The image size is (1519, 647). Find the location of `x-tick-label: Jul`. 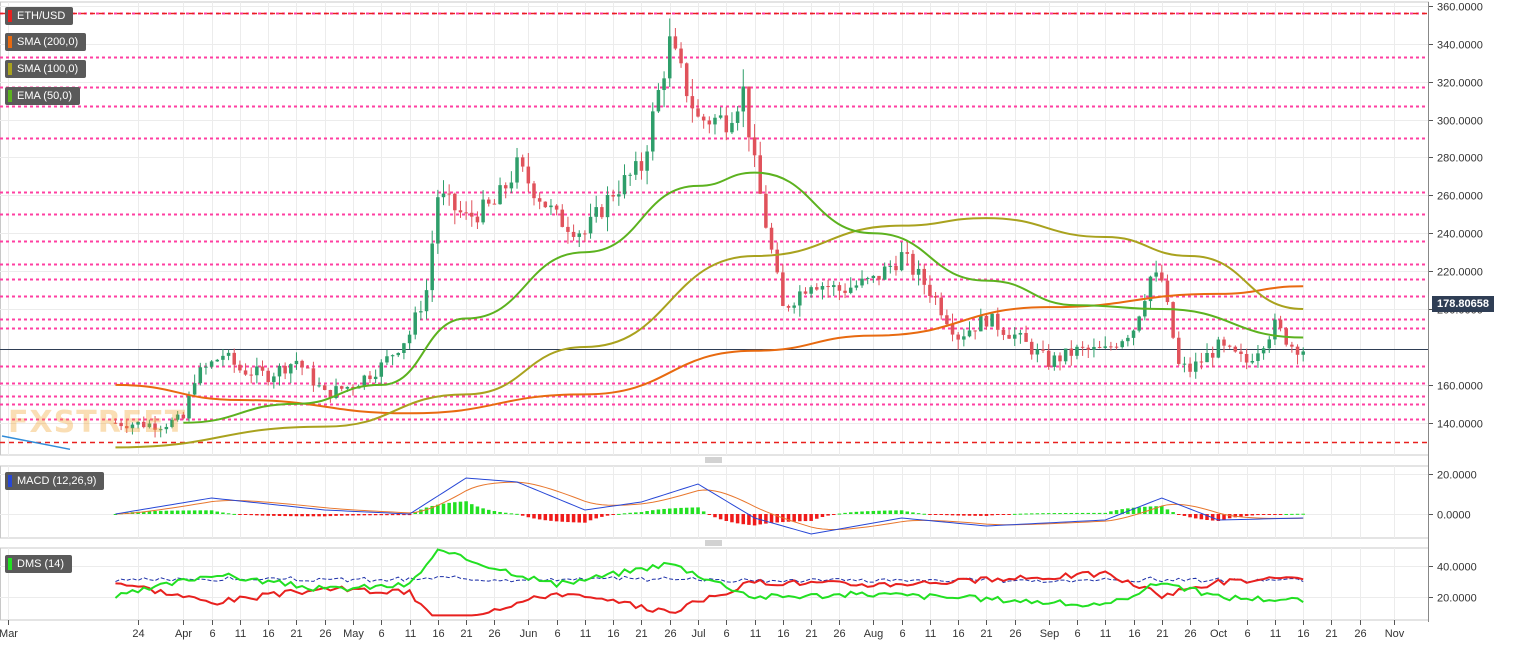

x-tick-label: Jul is located at coordinates (698, 634).